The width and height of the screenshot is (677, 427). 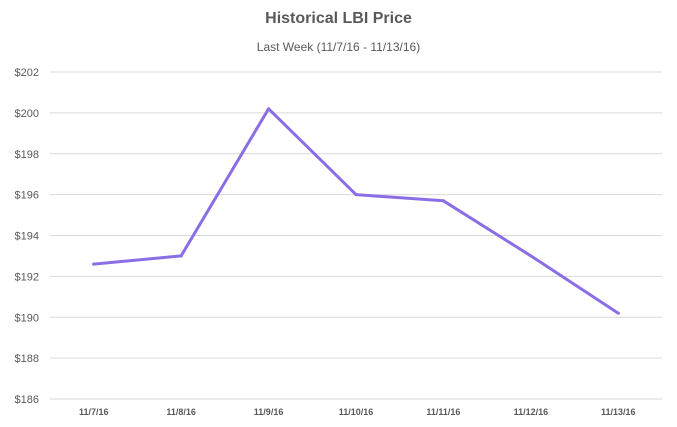 I want to click on x-tick-label: 11/8/16, so click(x=181, y=412).